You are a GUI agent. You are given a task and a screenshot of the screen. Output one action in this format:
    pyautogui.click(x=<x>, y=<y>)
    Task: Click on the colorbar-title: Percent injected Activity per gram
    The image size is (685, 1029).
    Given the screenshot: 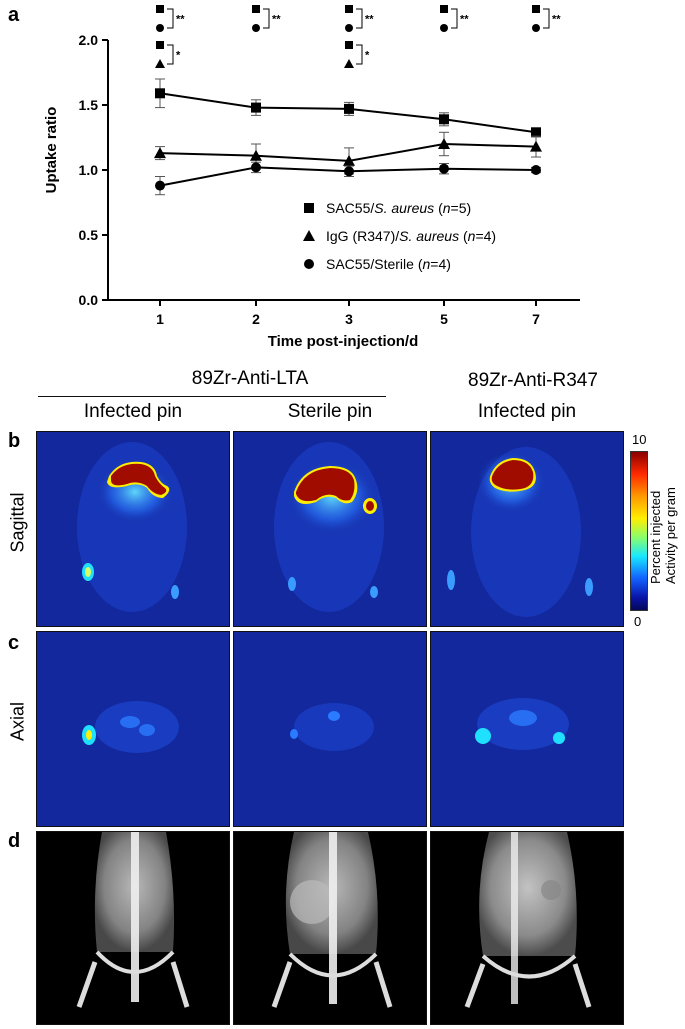 What is the action you would take?
    pyautogui.click(x=663, y=535)
    